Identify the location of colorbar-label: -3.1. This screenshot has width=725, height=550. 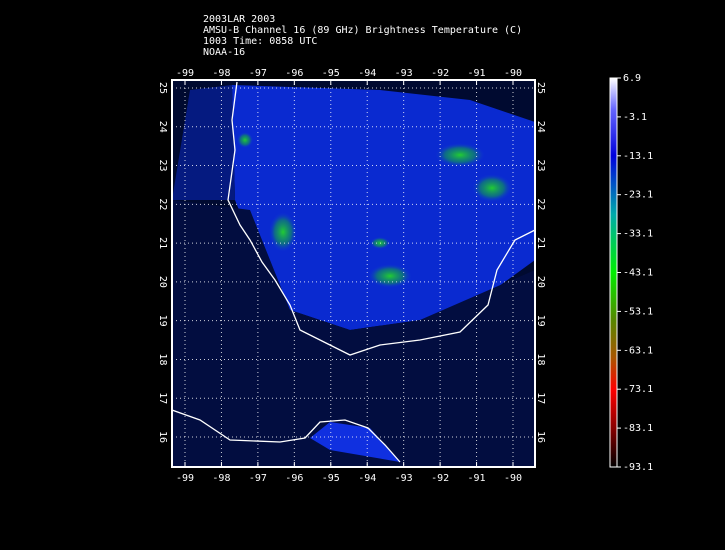
(635, 117).